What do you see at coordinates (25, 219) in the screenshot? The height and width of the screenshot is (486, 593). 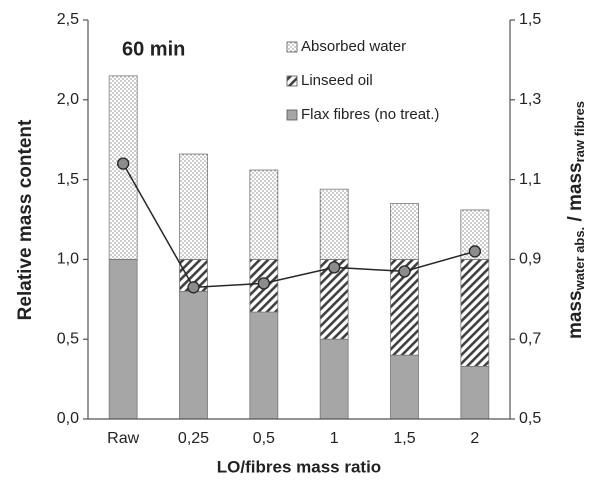 I see `y-axis-label: Relative mass content` at bounding box center [25, 219].